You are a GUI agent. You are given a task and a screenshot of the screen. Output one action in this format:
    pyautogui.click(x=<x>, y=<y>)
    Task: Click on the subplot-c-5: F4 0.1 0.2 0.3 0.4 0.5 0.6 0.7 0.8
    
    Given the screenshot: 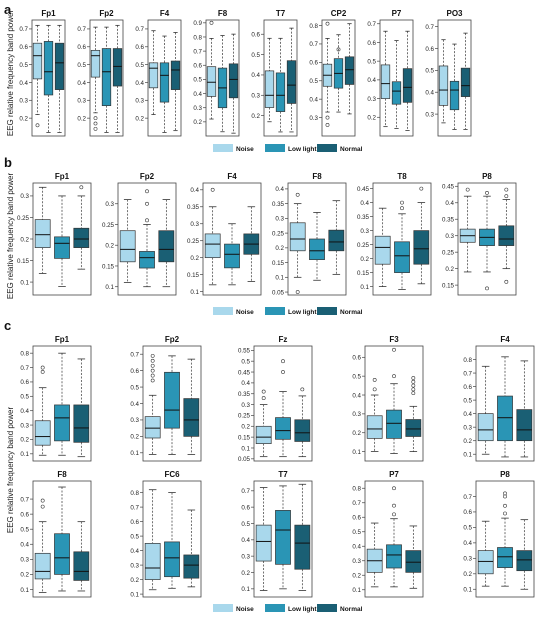 What is the action you would take?
    pyautogui.click(x=499, y=398)
    